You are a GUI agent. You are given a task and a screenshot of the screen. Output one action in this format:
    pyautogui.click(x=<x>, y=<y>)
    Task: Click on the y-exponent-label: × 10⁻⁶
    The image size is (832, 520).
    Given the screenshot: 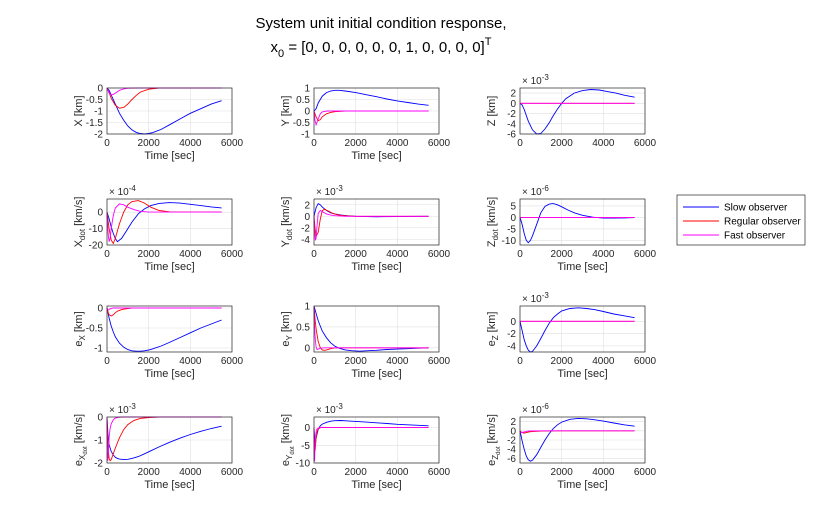 What is the action you would take?
    pyautogui.click(x=535, y=191)
    